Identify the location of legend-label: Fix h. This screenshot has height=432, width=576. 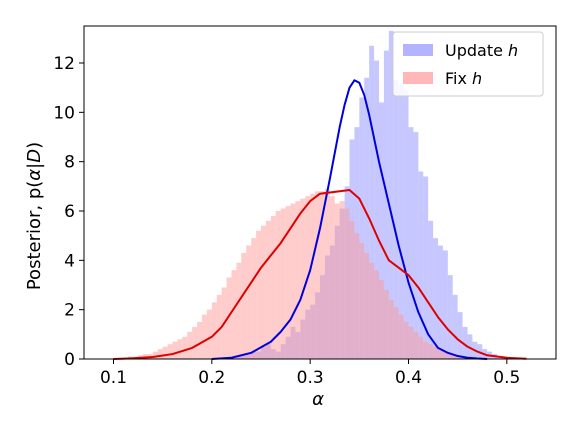
(463, 78).